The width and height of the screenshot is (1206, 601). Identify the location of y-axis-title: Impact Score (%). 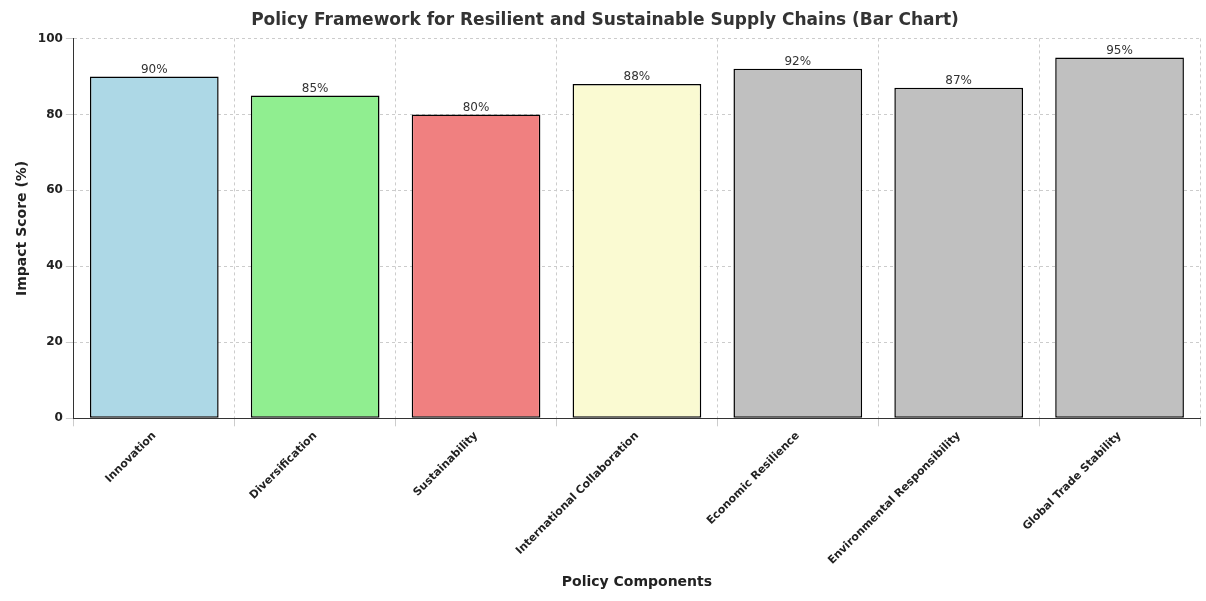
(21, 228).